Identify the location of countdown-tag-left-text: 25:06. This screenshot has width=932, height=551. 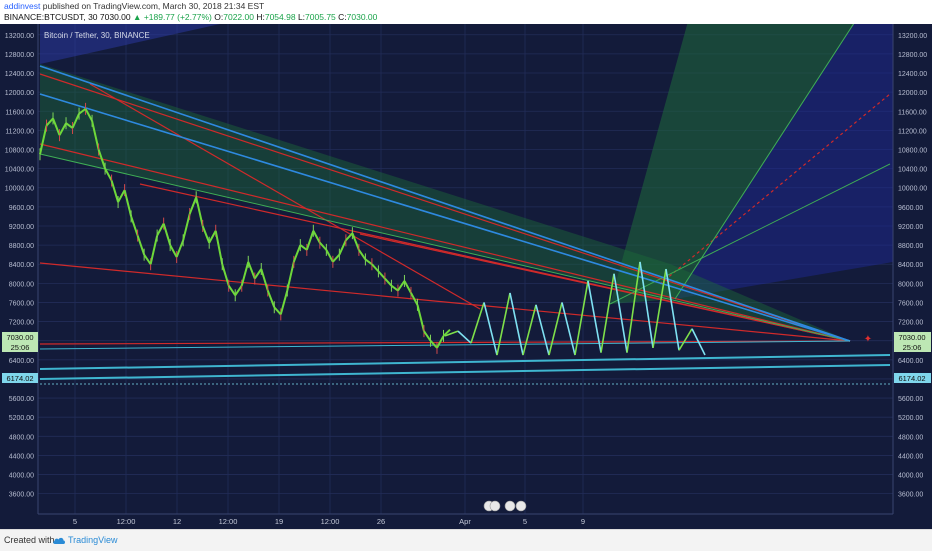
(20, 347).